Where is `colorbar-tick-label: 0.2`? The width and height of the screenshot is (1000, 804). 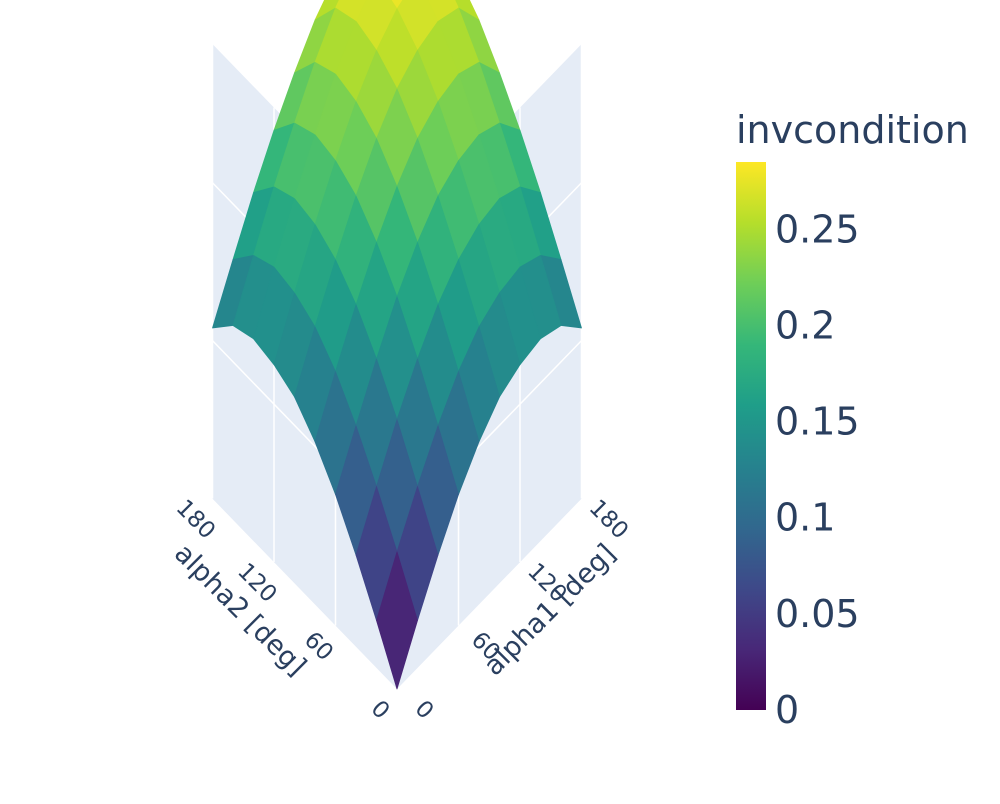
colorbar-tick-label: 0.2 is located at coordinates (805, 325).